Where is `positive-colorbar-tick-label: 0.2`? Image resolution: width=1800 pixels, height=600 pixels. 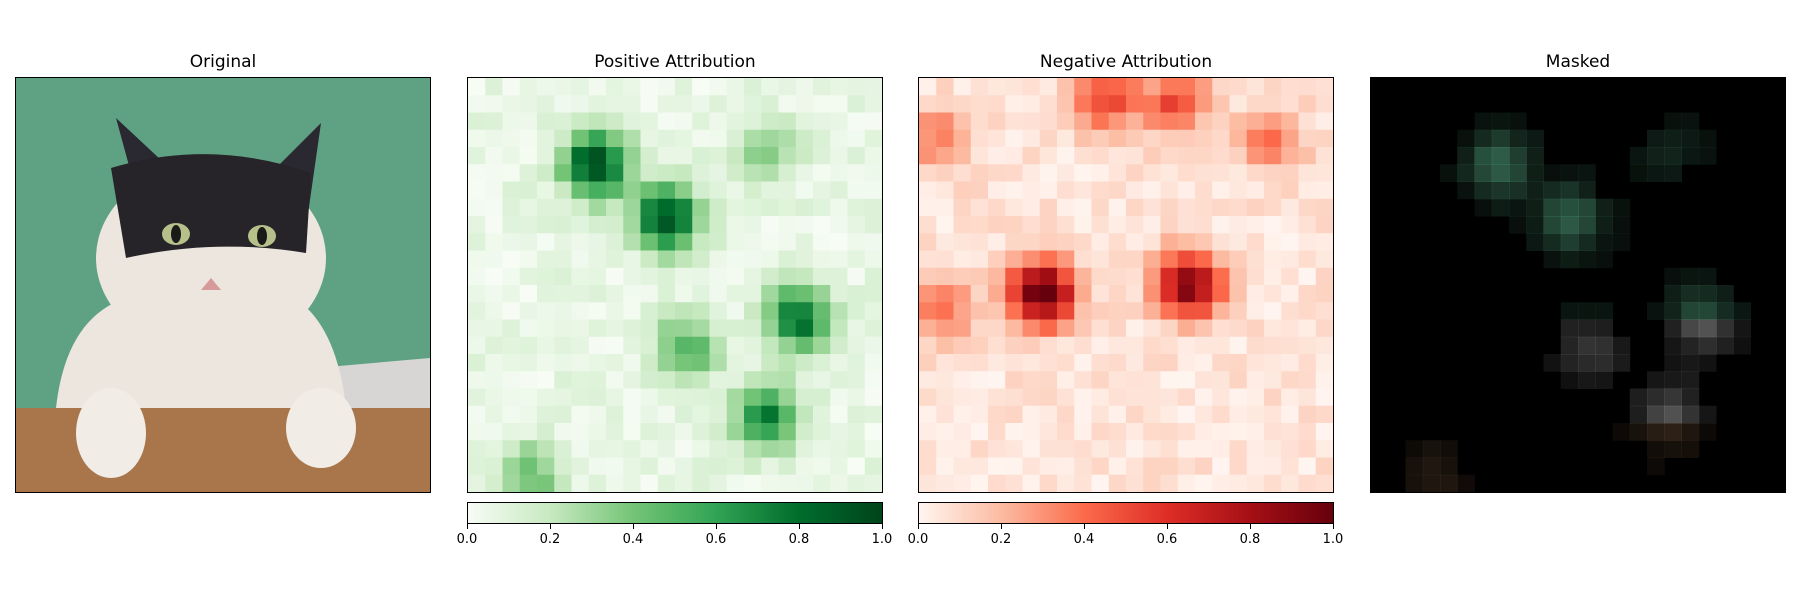 positive-colorbar-tick-label: 0.2 is located at coordinates (550, 539).